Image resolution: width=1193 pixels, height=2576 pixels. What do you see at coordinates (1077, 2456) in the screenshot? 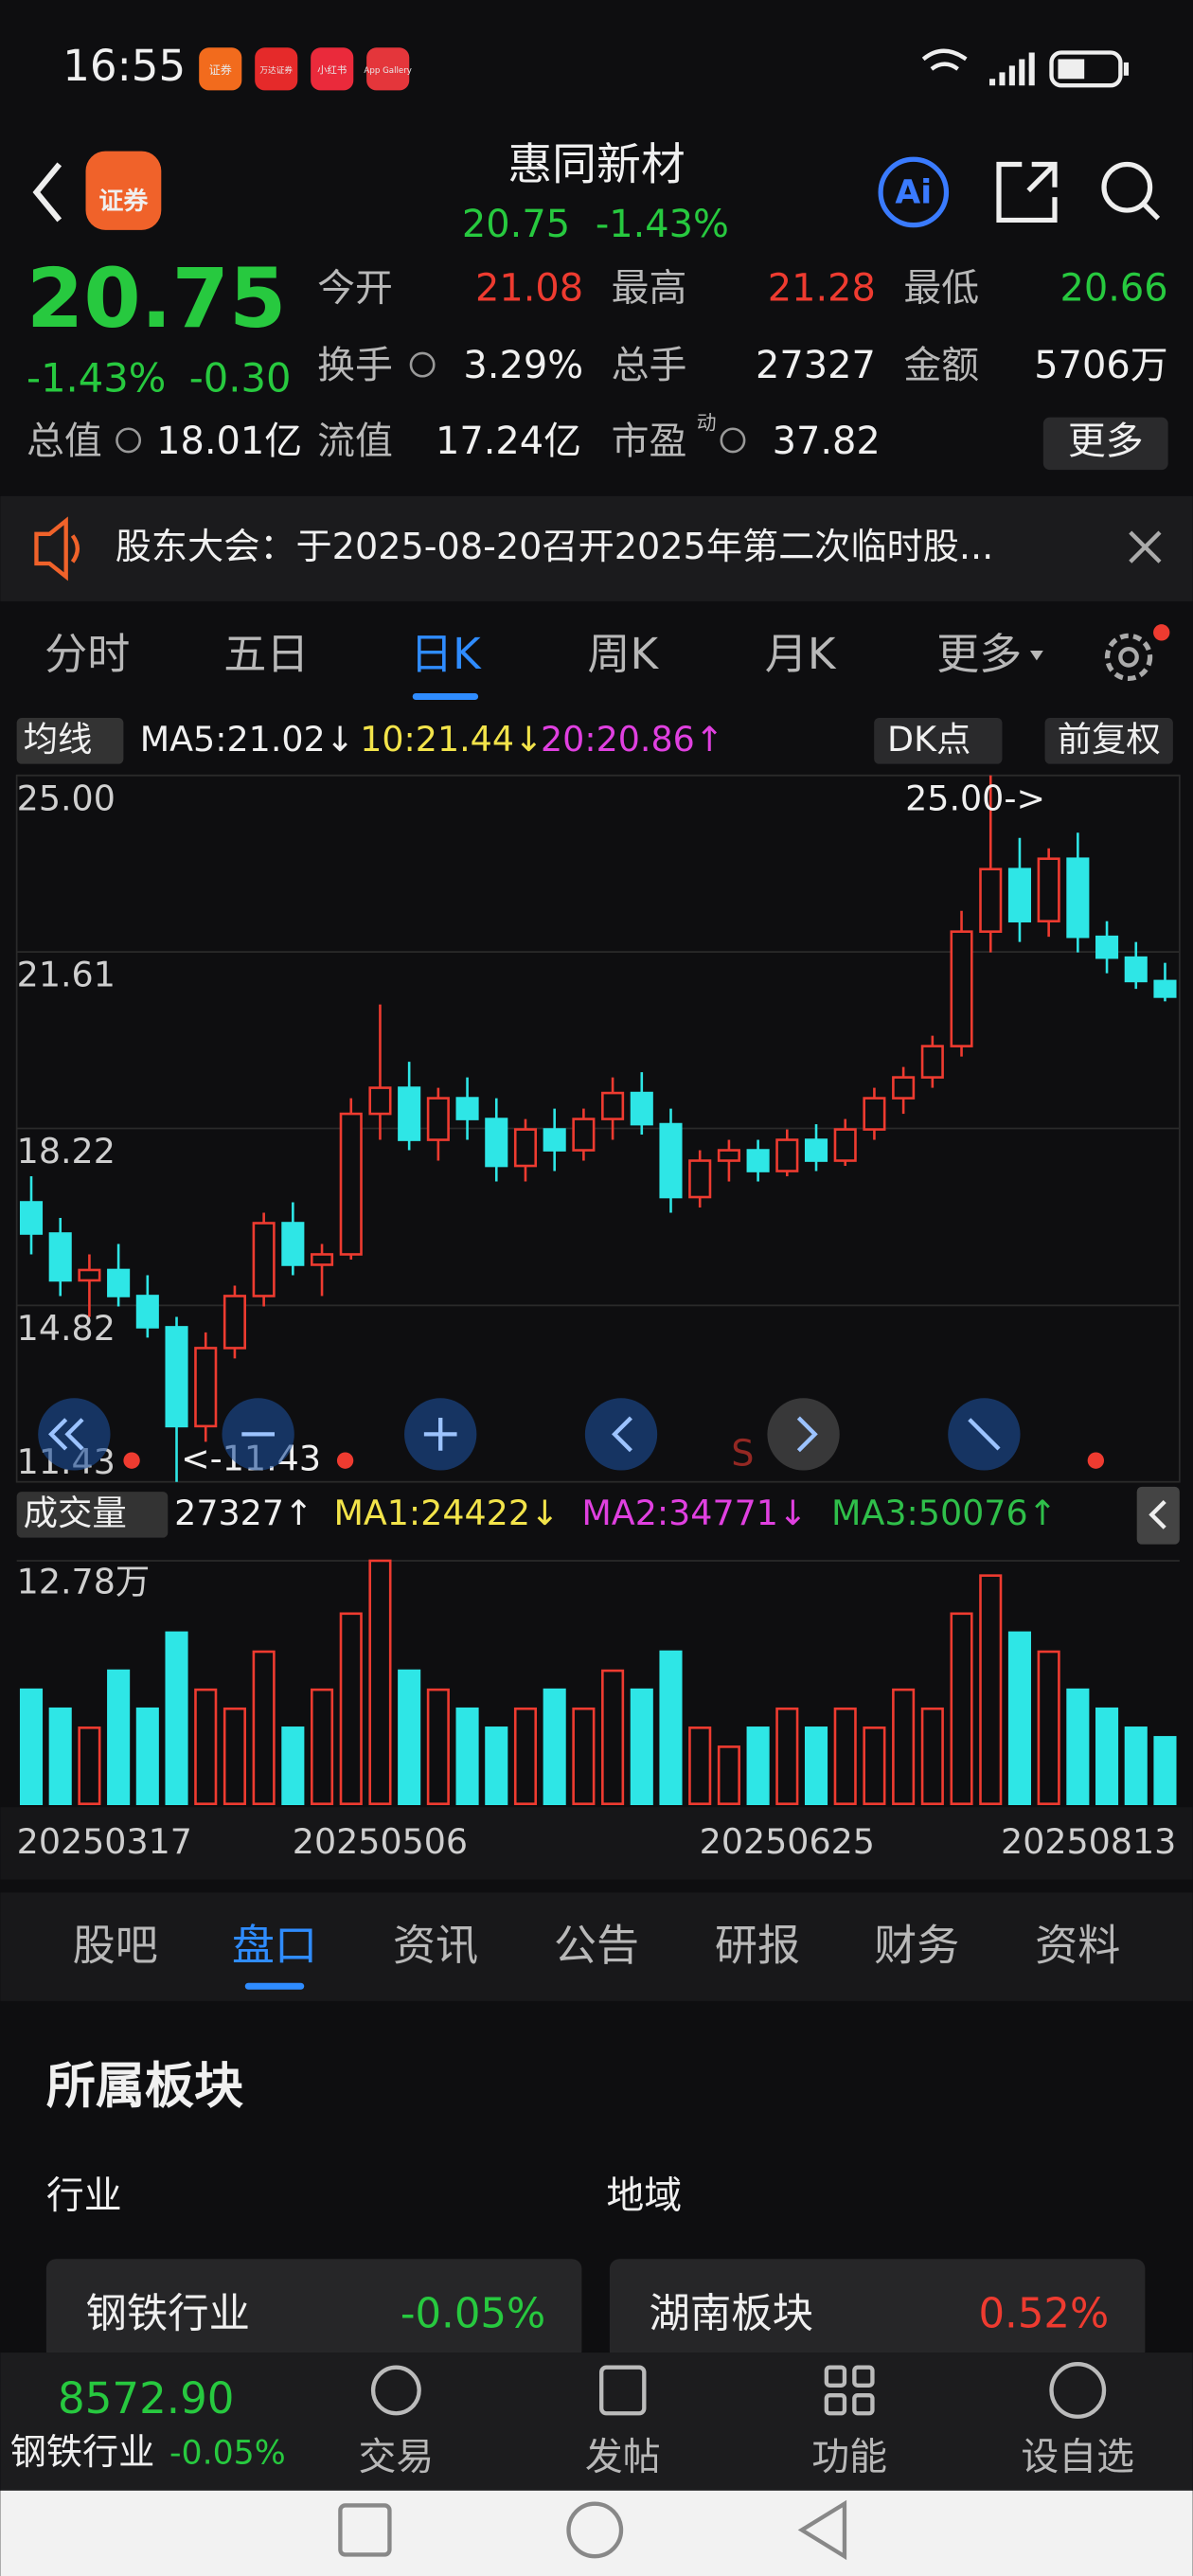
I see `nav-label: 设自选` at bounding box center [1077, 2456].